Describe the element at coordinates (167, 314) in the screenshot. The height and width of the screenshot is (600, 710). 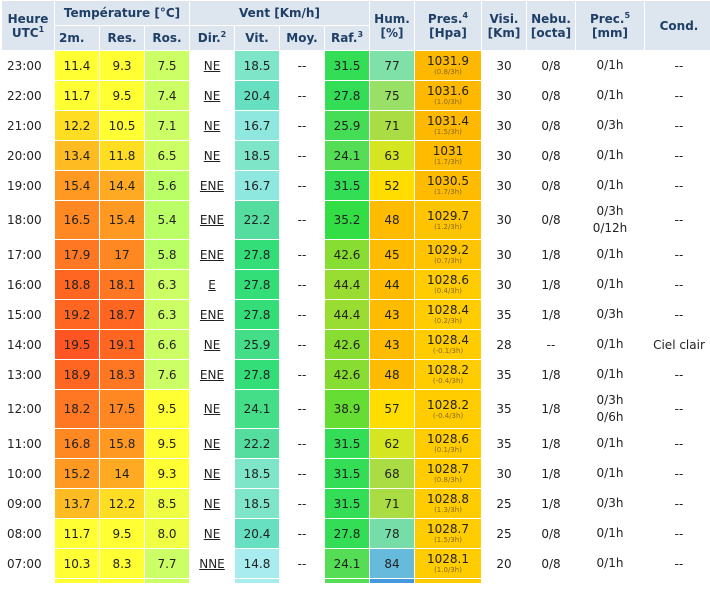
I see `temp-ros-cell: 6.3` at that location.